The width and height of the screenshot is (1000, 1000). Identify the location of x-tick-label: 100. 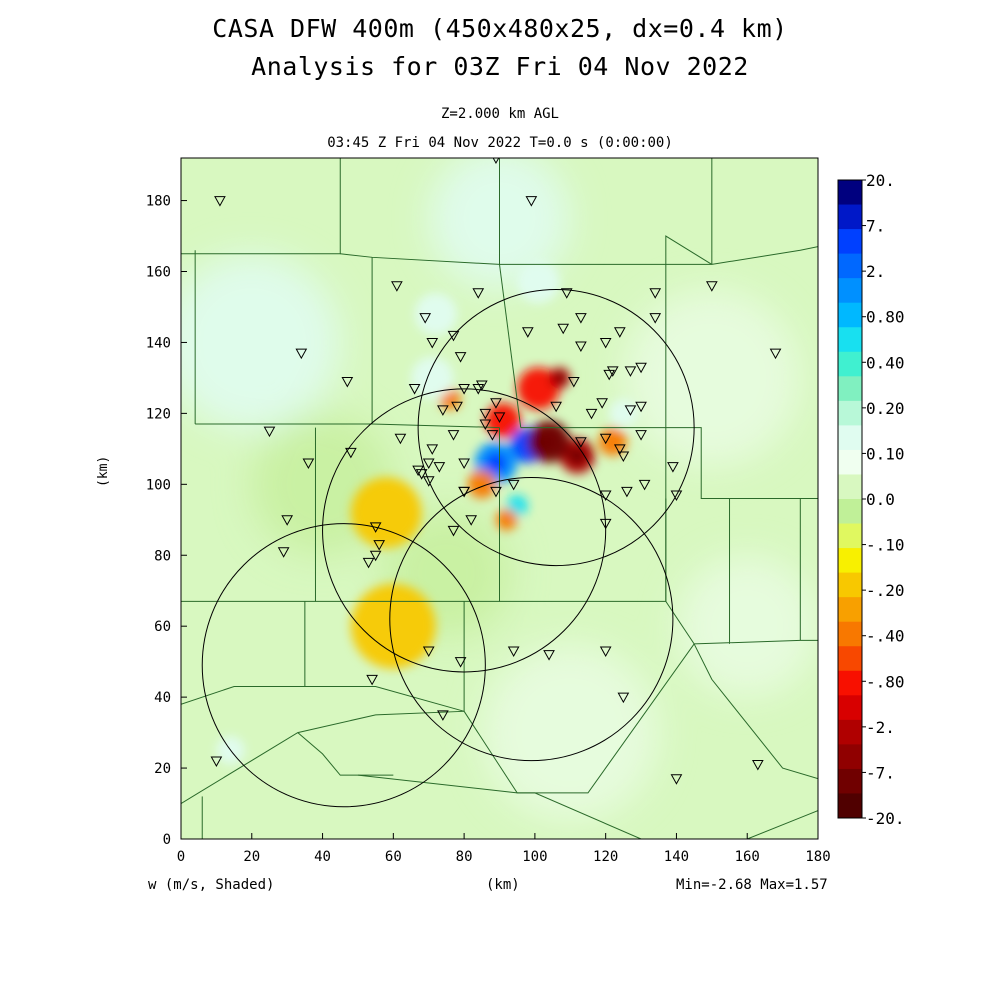
(534, 857).